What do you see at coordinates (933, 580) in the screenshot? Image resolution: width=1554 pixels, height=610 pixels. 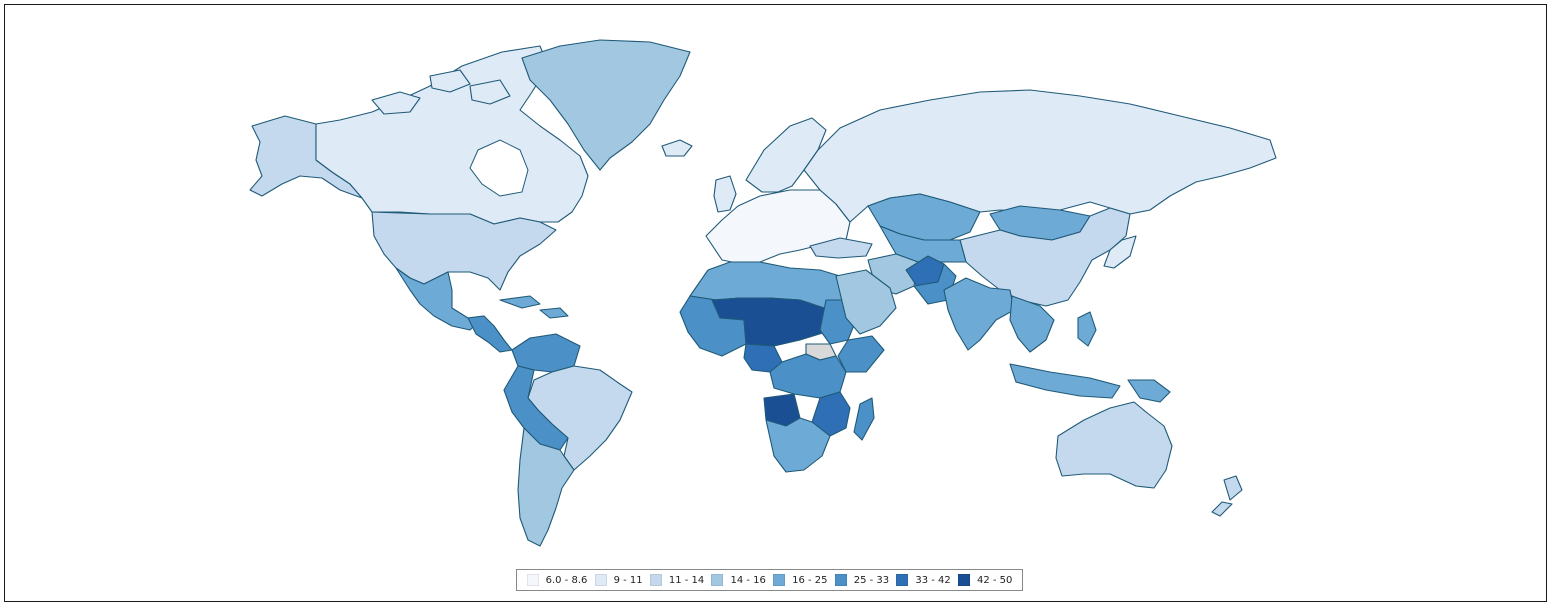 I see `legend-label: 33 - 42` at bounding box center [933, 580].